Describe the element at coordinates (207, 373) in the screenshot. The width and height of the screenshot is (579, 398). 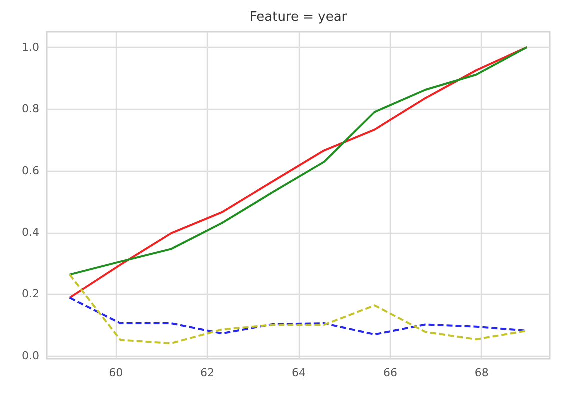
I see `x-tick-label: 62` at that location.